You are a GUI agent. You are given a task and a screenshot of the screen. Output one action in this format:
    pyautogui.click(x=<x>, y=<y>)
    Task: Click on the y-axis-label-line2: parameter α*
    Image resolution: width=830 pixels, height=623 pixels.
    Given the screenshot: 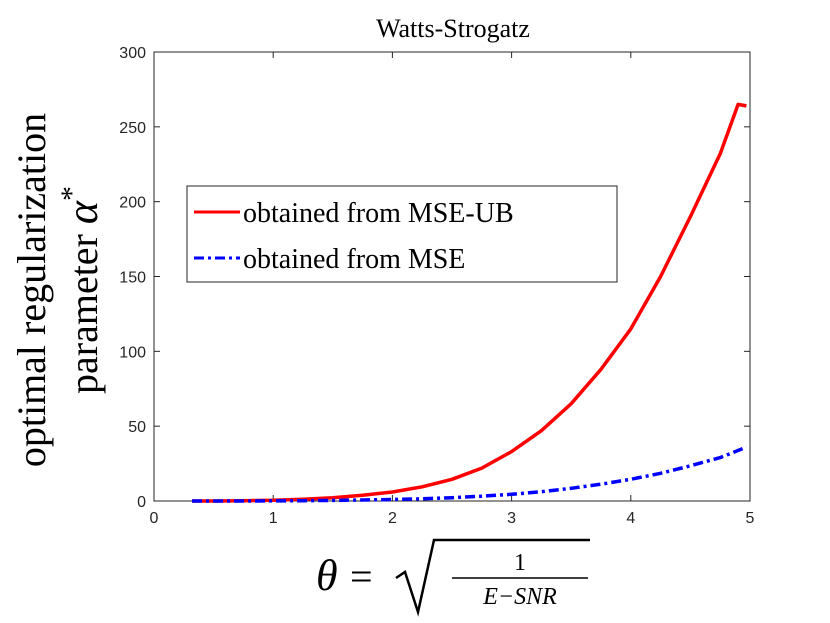 What is the action you would take?
    pyautogui.click(x=81, y=290)
    